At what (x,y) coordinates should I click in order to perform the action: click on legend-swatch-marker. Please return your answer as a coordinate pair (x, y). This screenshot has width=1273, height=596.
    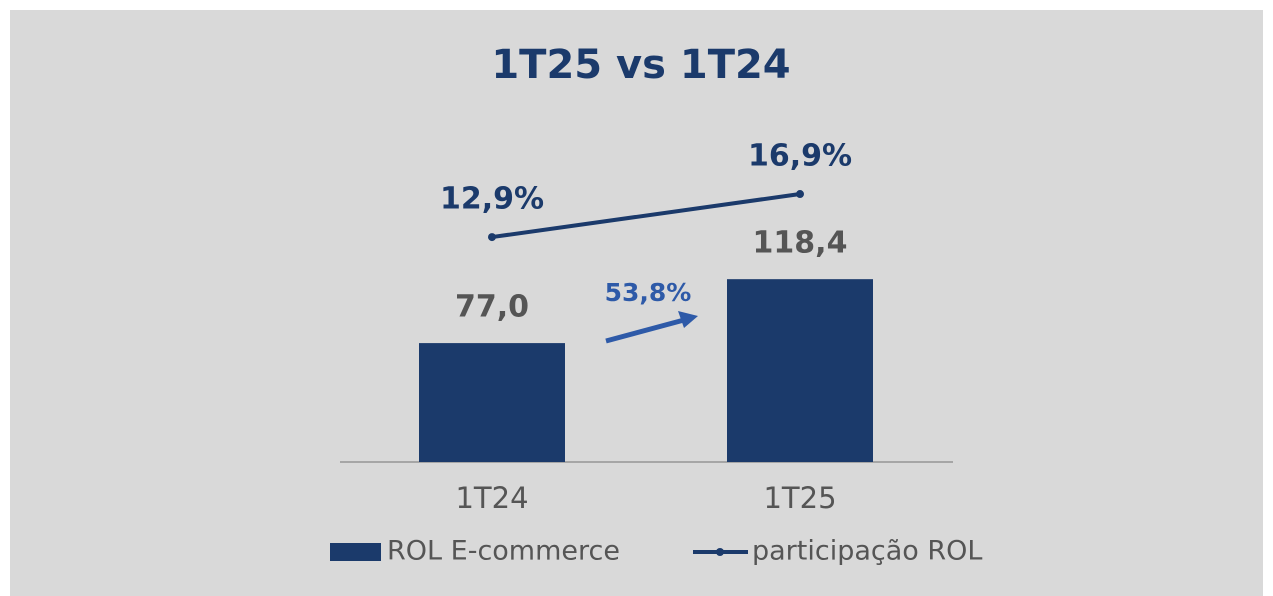
    Looking at the image, I should click on (720, 552).